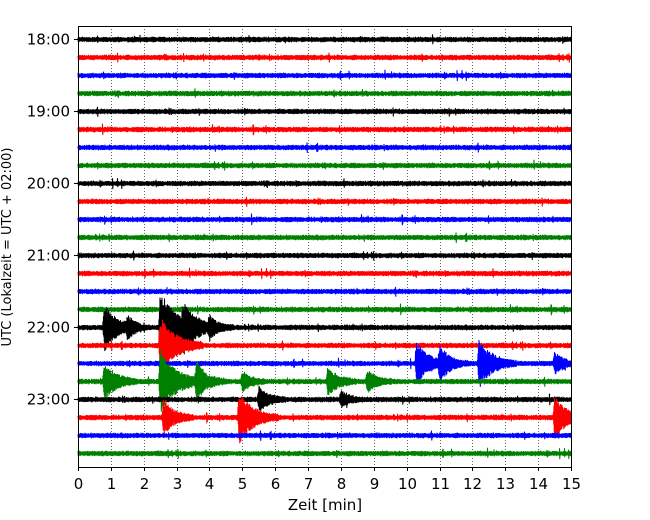  Describe the element at coordinates (407, 484) in the screenshot. I see `x-tick-label: 10` at that location.